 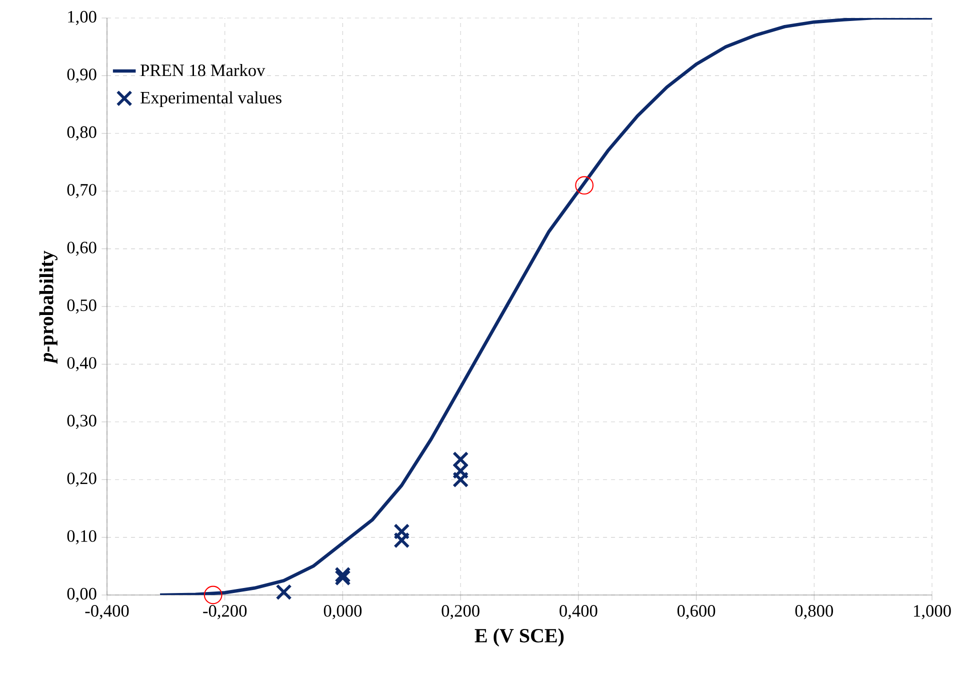 What do you see at coordinates (81, 422) in the screenshot?
I see `y-tick-label: 0,30` at bounding box center [81, 422].